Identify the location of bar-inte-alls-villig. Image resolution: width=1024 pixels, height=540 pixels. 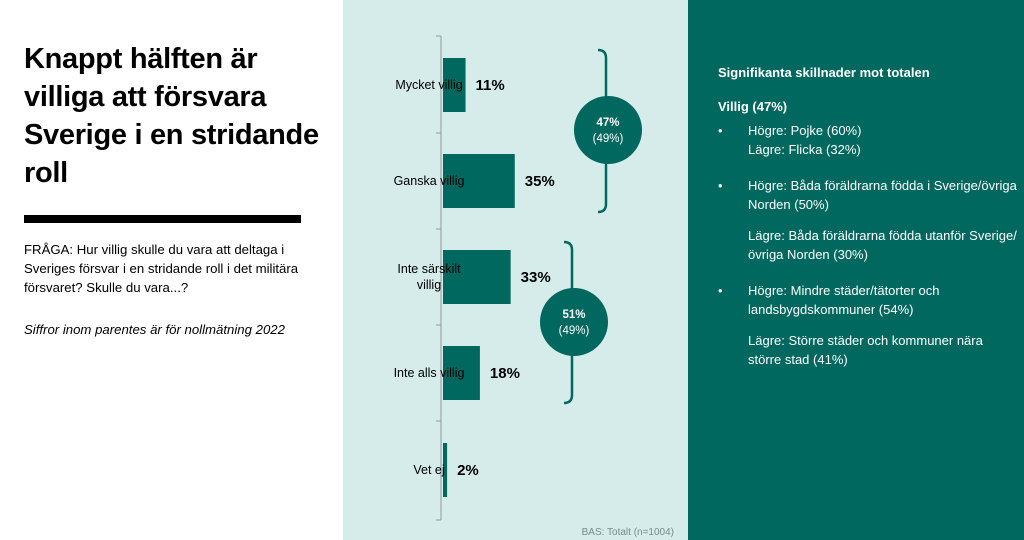
(461, 373).